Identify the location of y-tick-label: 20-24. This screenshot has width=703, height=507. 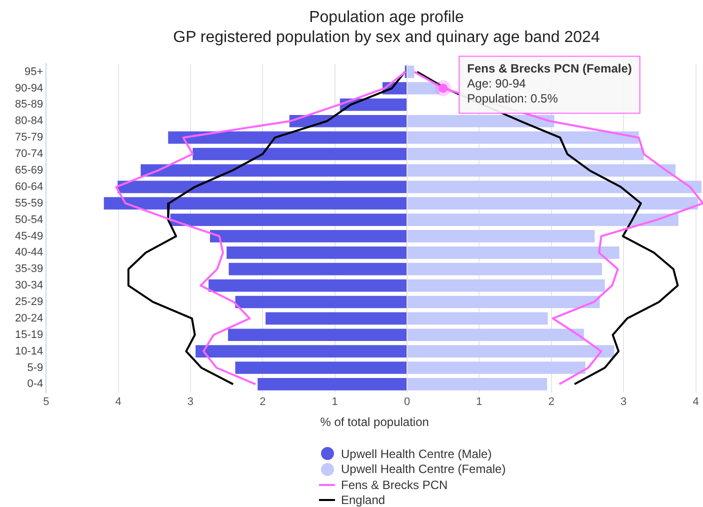
(29, 318).